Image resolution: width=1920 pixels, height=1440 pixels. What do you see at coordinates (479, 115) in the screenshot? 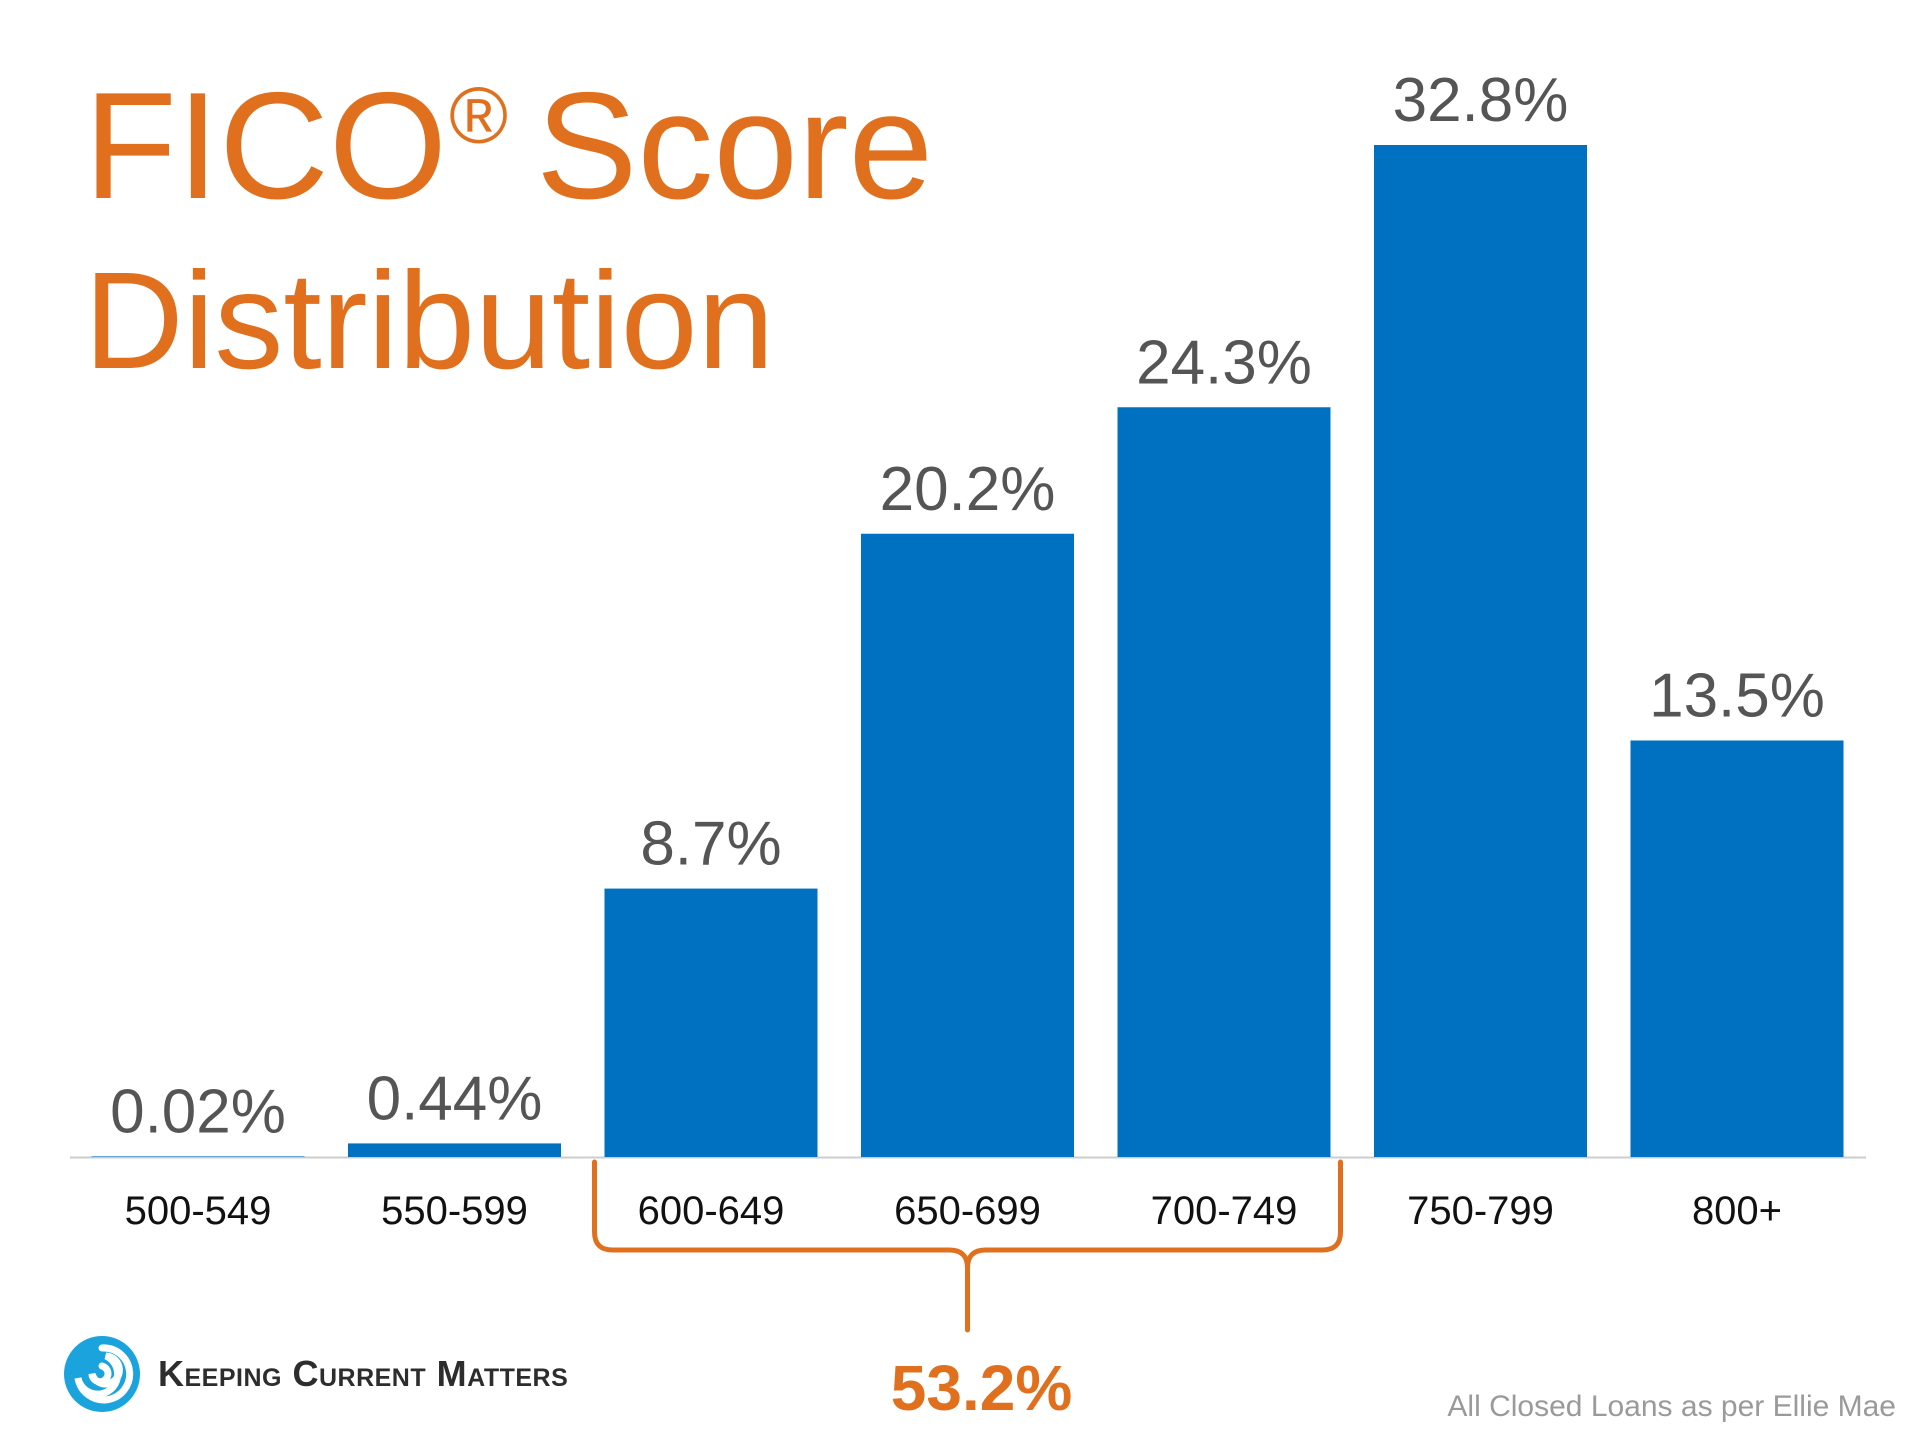
I see `registered-mark: ®` at bounding box center [479, 115].